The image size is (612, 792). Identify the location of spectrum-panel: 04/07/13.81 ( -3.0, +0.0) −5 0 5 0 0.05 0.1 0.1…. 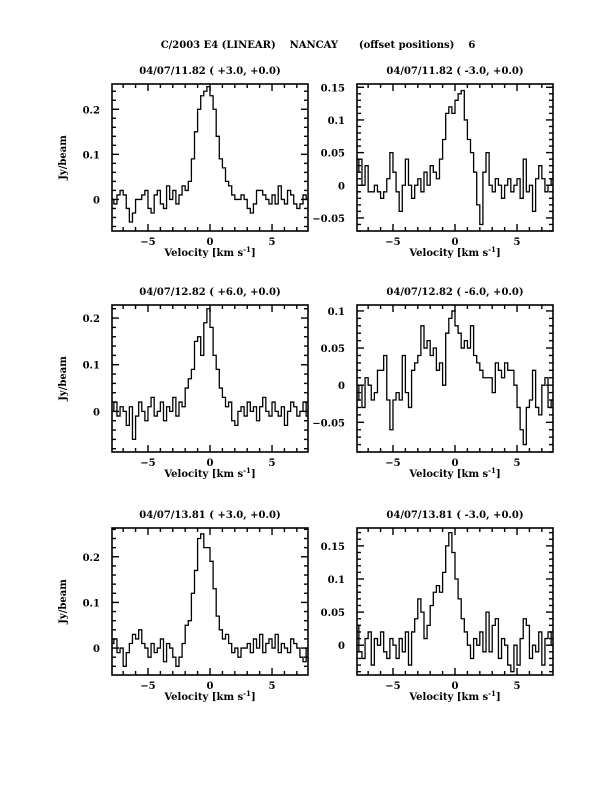
(437, 606).